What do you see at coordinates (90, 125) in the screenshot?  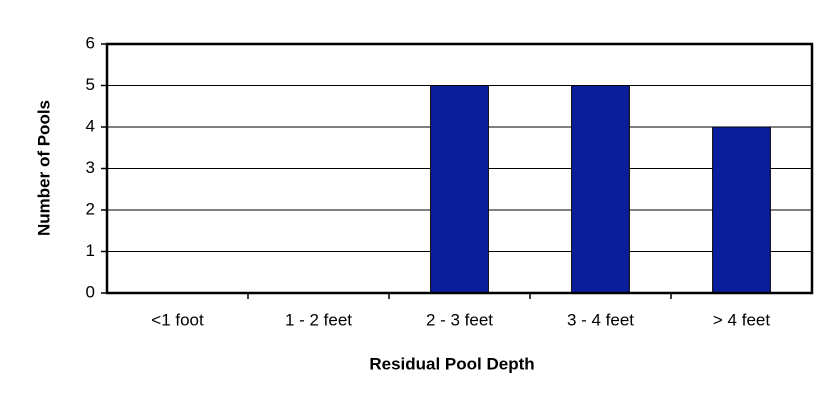 I see `y-tick-label: 4` at bounding box center [90, 125].